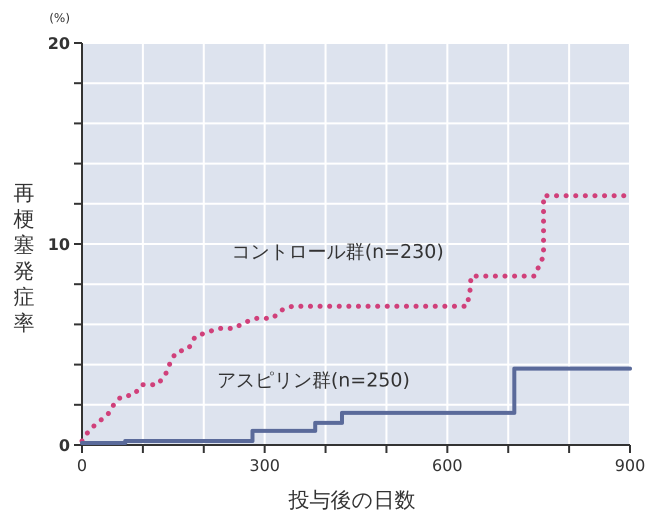 This screenshot has width=659, height=511. Describe the element at coordinates (64, 445) in the screenshot. I see `y-tick-label: 0` at that location.